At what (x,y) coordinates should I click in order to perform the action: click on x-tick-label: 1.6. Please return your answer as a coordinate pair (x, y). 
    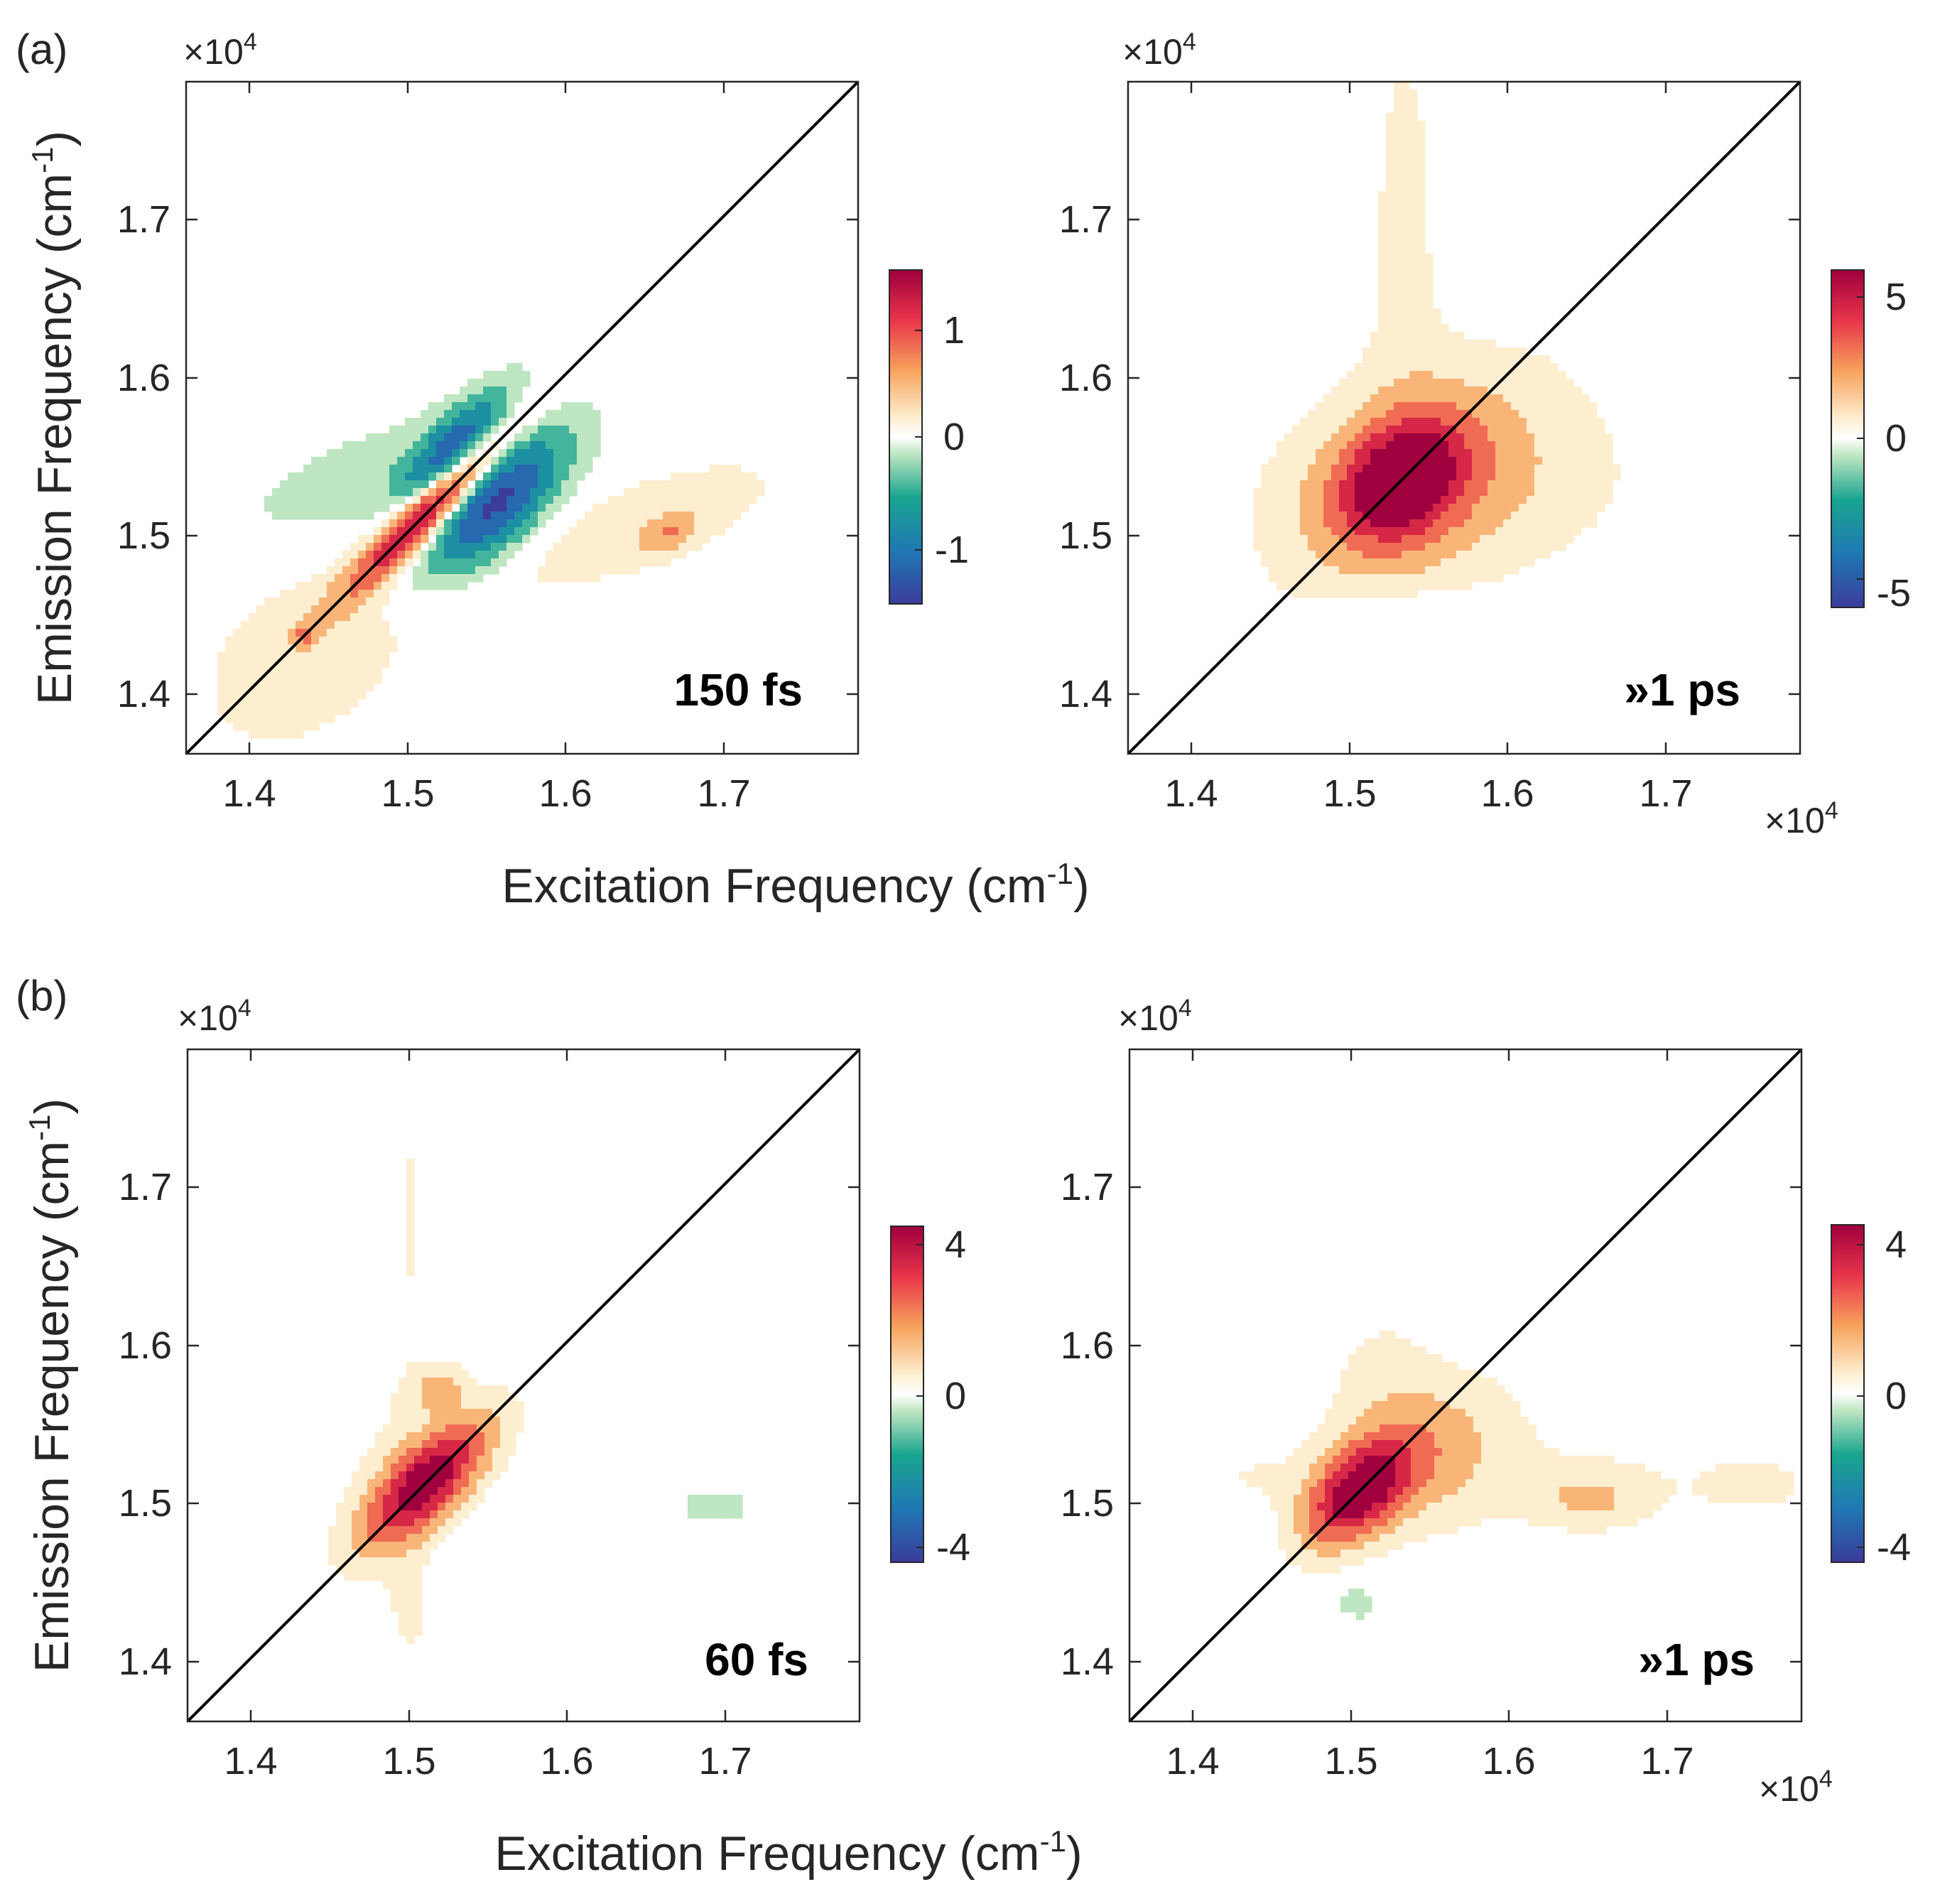
    Looking at the image, I should click on (566, 1762).